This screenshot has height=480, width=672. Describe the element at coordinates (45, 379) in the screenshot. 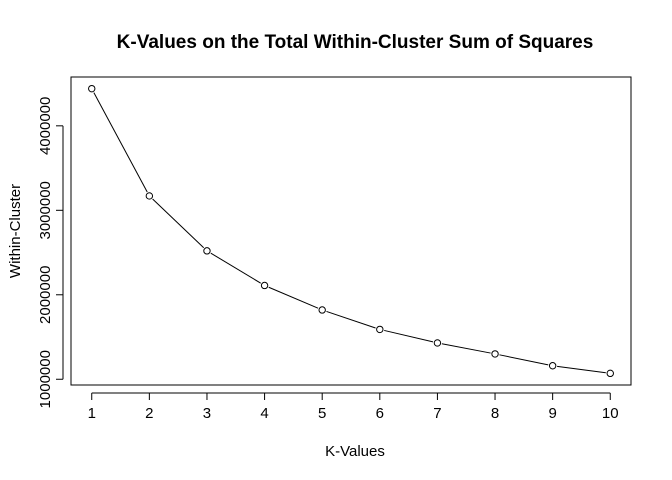

I see `y-tick-label: 1000000` at that location.